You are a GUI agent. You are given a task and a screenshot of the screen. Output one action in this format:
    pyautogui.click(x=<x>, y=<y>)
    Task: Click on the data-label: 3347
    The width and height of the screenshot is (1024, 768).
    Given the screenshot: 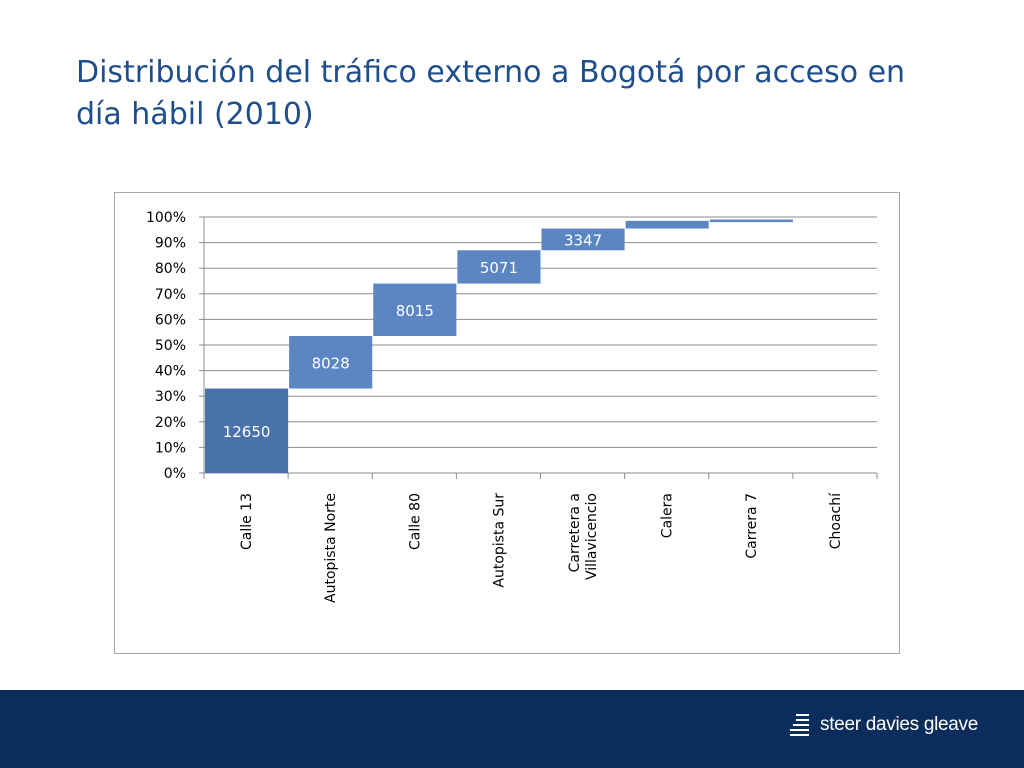 What is the action you would take?
    pyautogui.click(x=583, y=240)
    